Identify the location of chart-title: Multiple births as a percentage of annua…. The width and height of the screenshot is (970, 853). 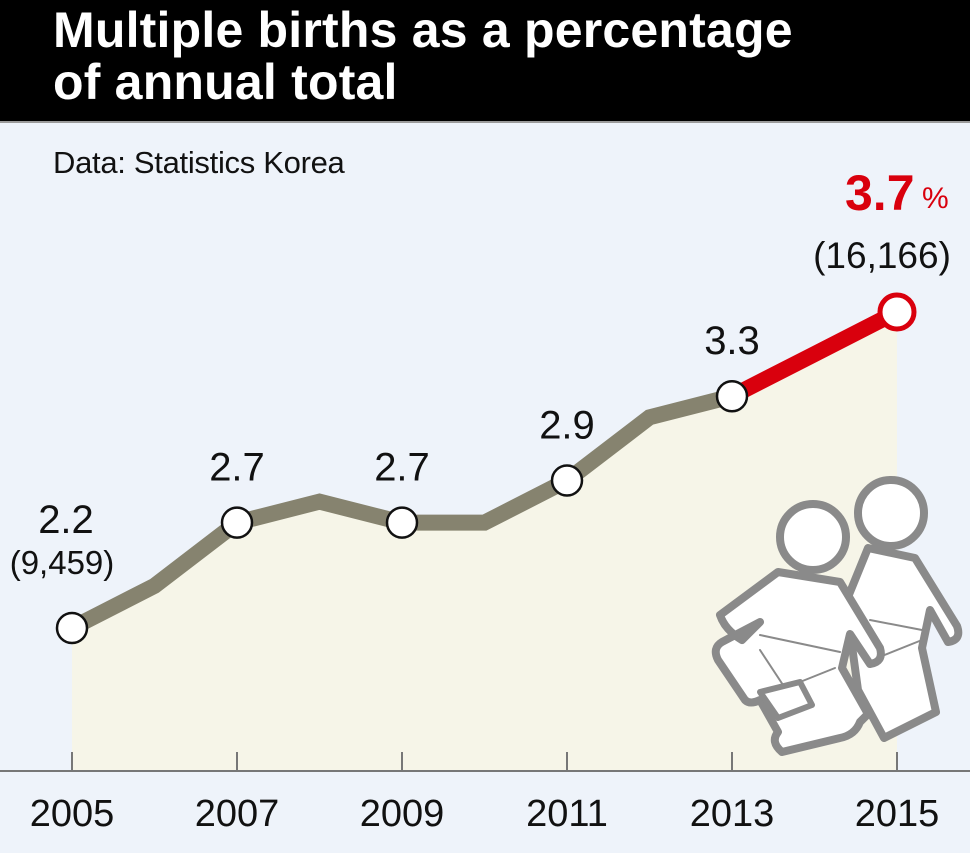
(423, 56).